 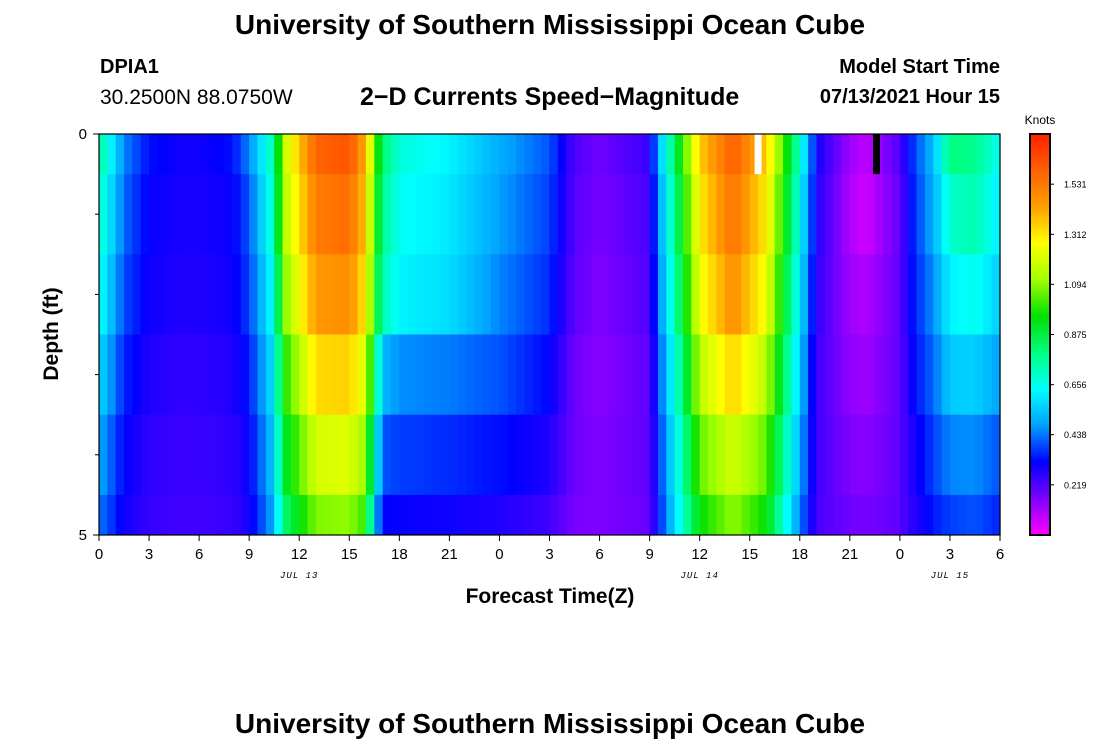 What do you see at coordinates (129, 67) in the screenshot?
I see `station-id: DPIA1` at bounding box center [129, 67].